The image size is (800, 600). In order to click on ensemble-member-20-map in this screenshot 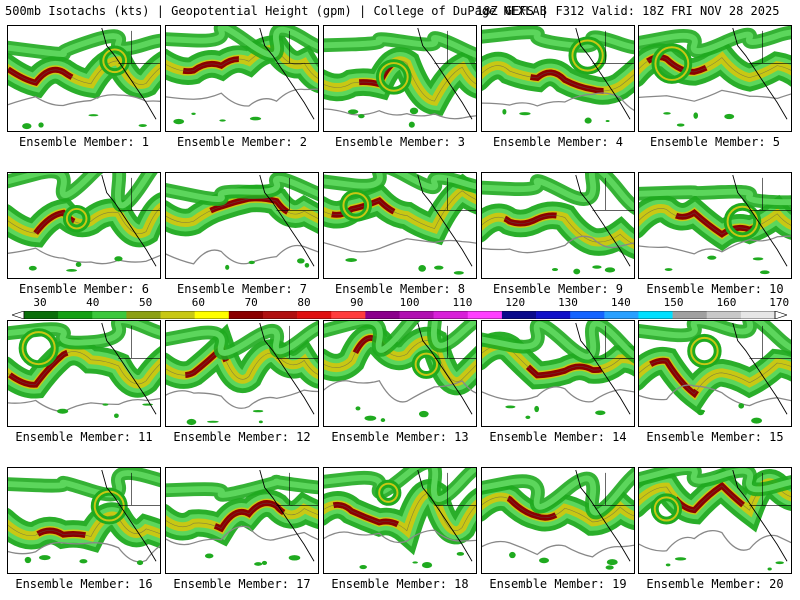, I will do `click(715, 520)`.